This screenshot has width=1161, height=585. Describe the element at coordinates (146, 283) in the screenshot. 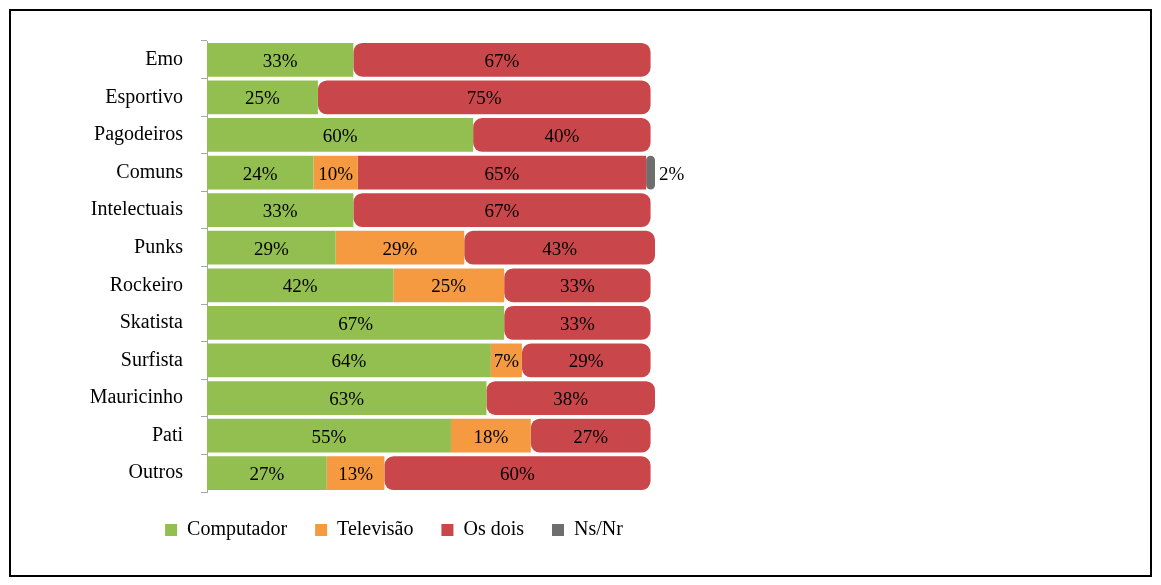

I see `y-tick-label: Rockeiro` at that location.